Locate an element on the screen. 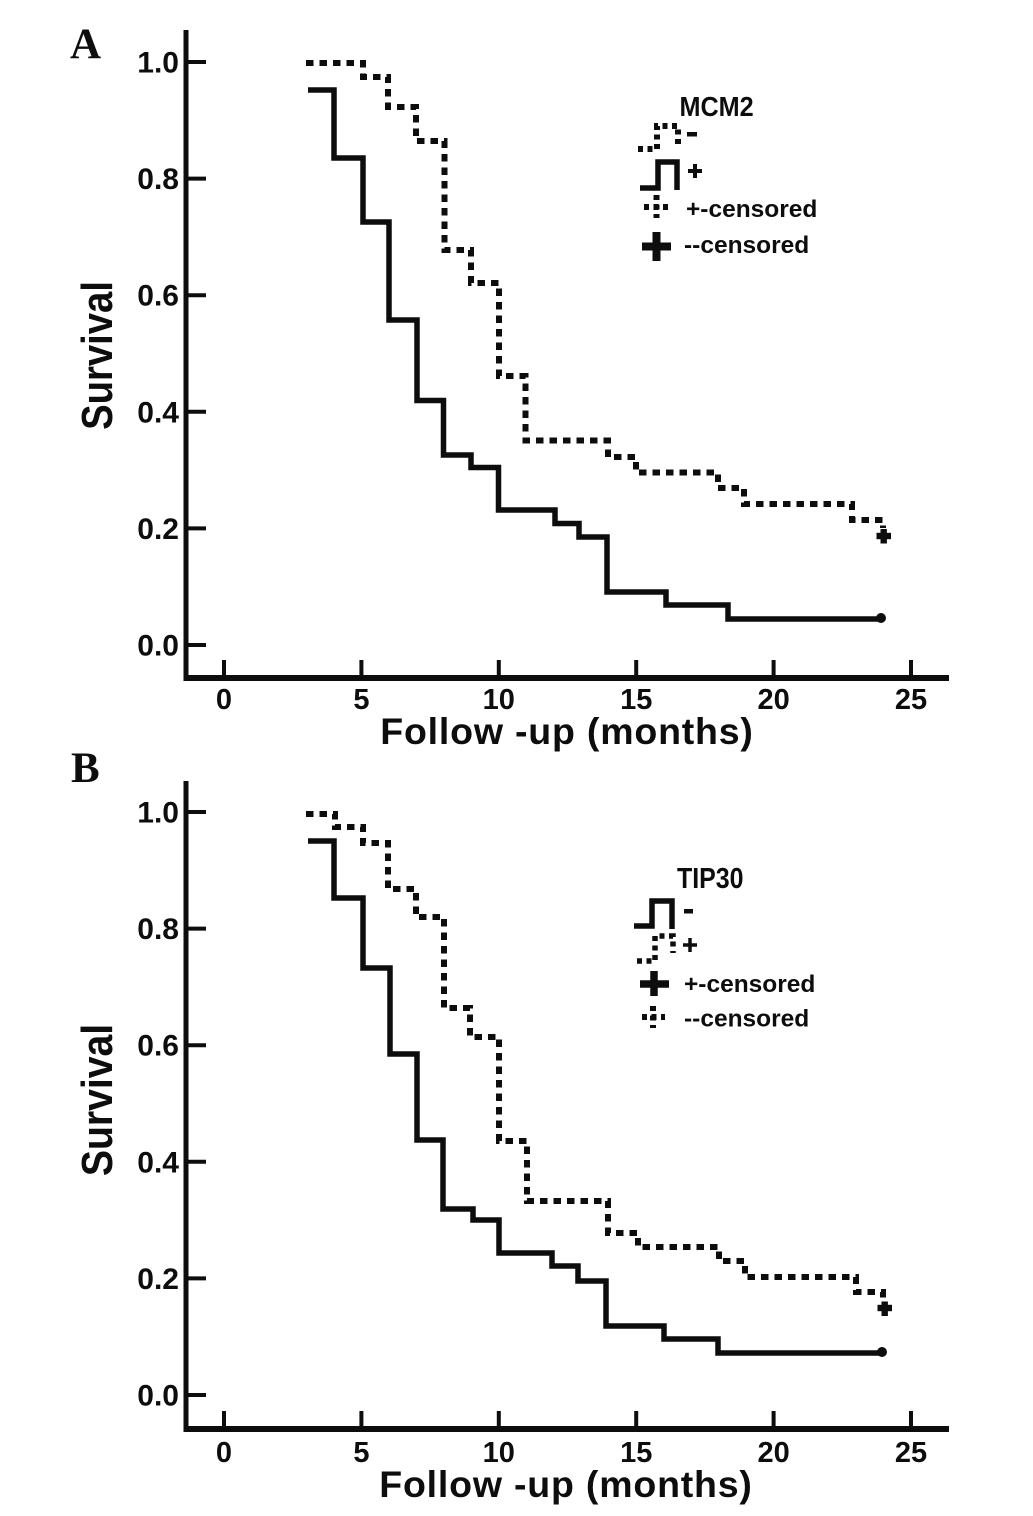  svg-text: A is located at coordinates (85, 44).